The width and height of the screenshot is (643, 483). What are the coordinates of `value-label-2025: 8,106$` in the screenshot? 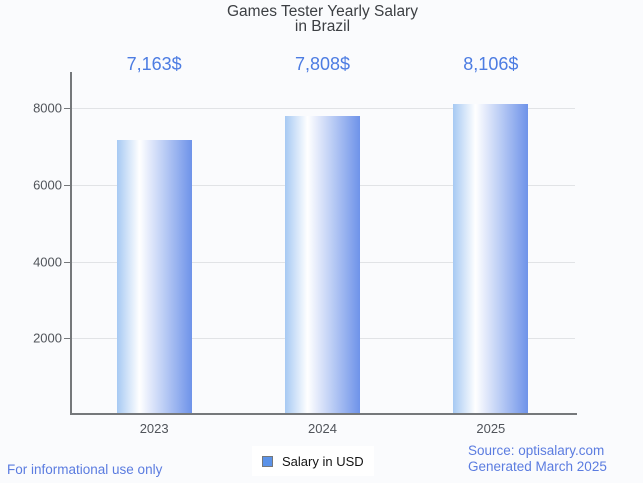 It's located at (491, 64).